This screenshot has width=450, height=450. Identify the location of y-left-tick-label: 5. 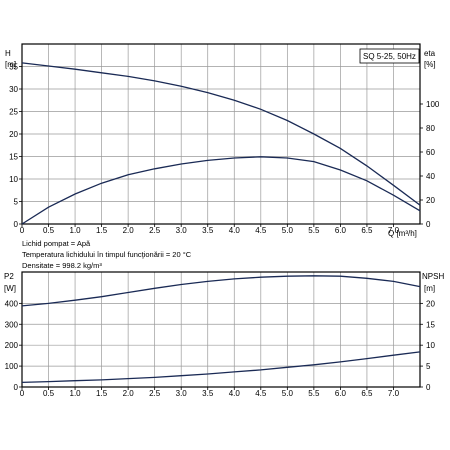
(16, 202).